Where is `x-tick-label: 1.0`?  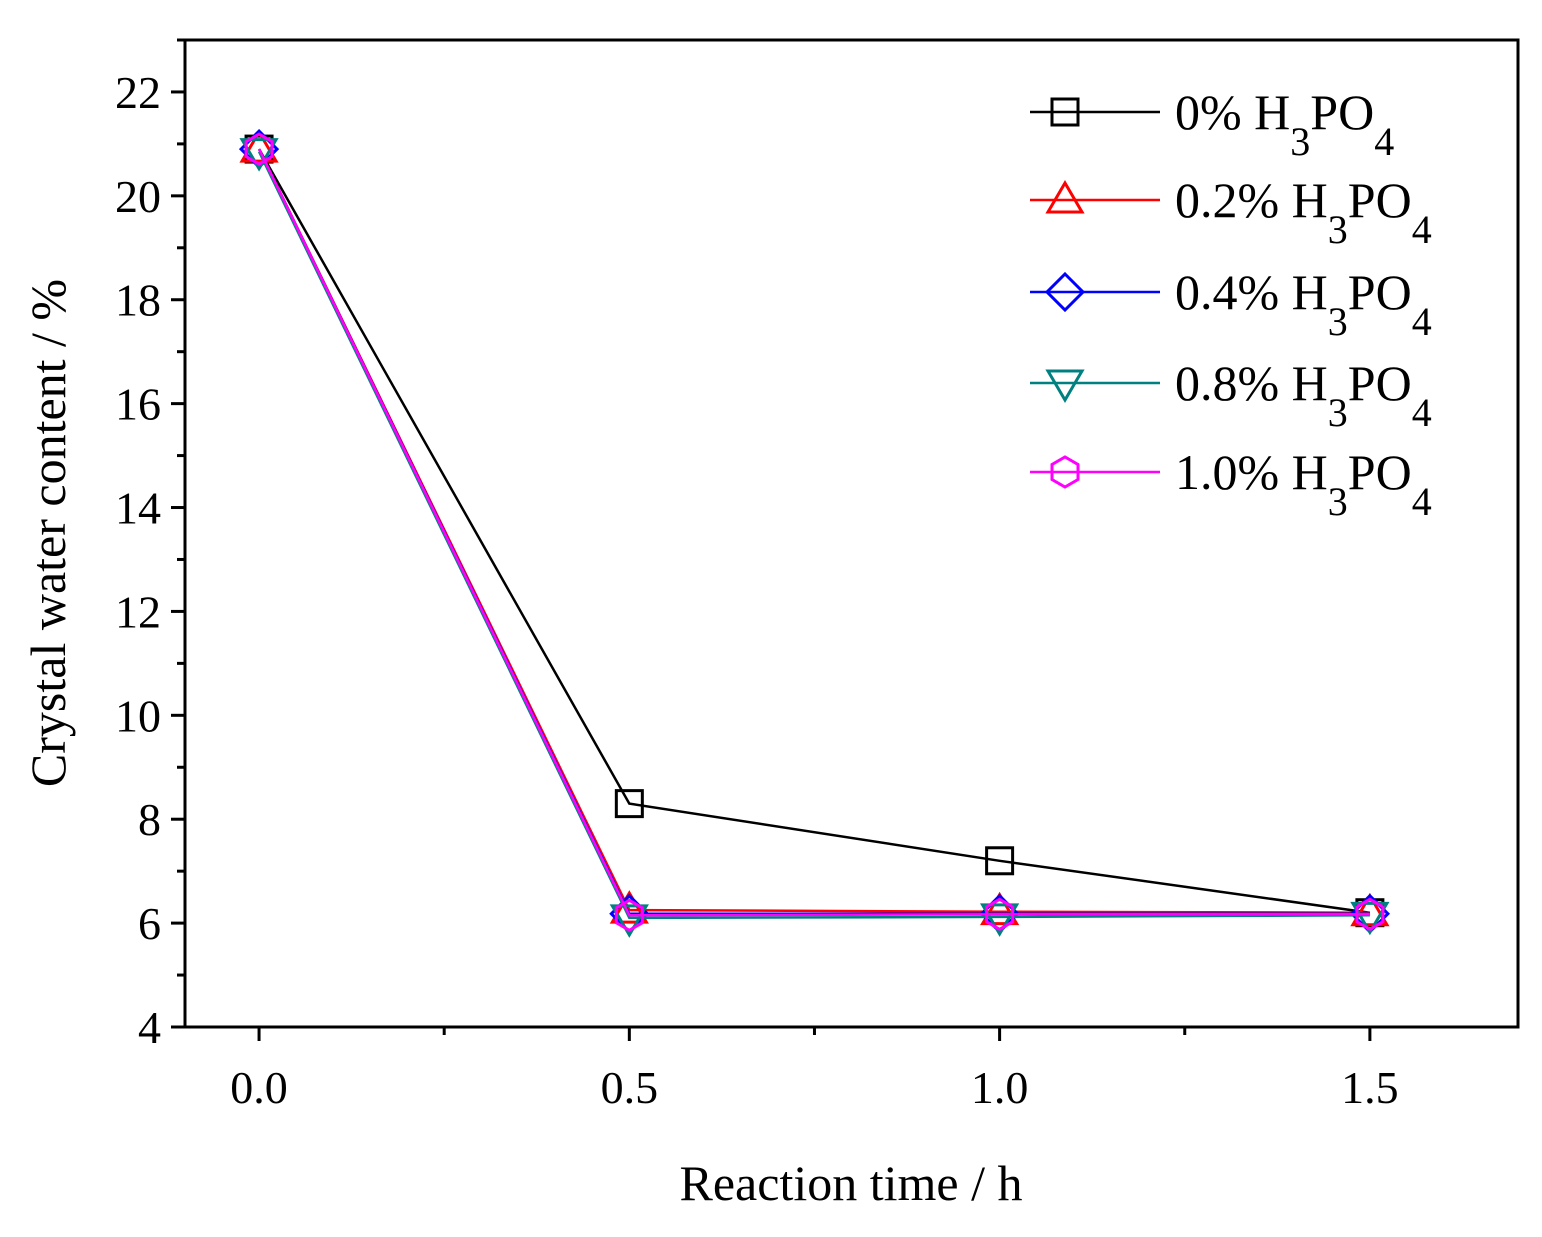
x-tick-label: 1.0 is located at coordinates (1000, 1087).